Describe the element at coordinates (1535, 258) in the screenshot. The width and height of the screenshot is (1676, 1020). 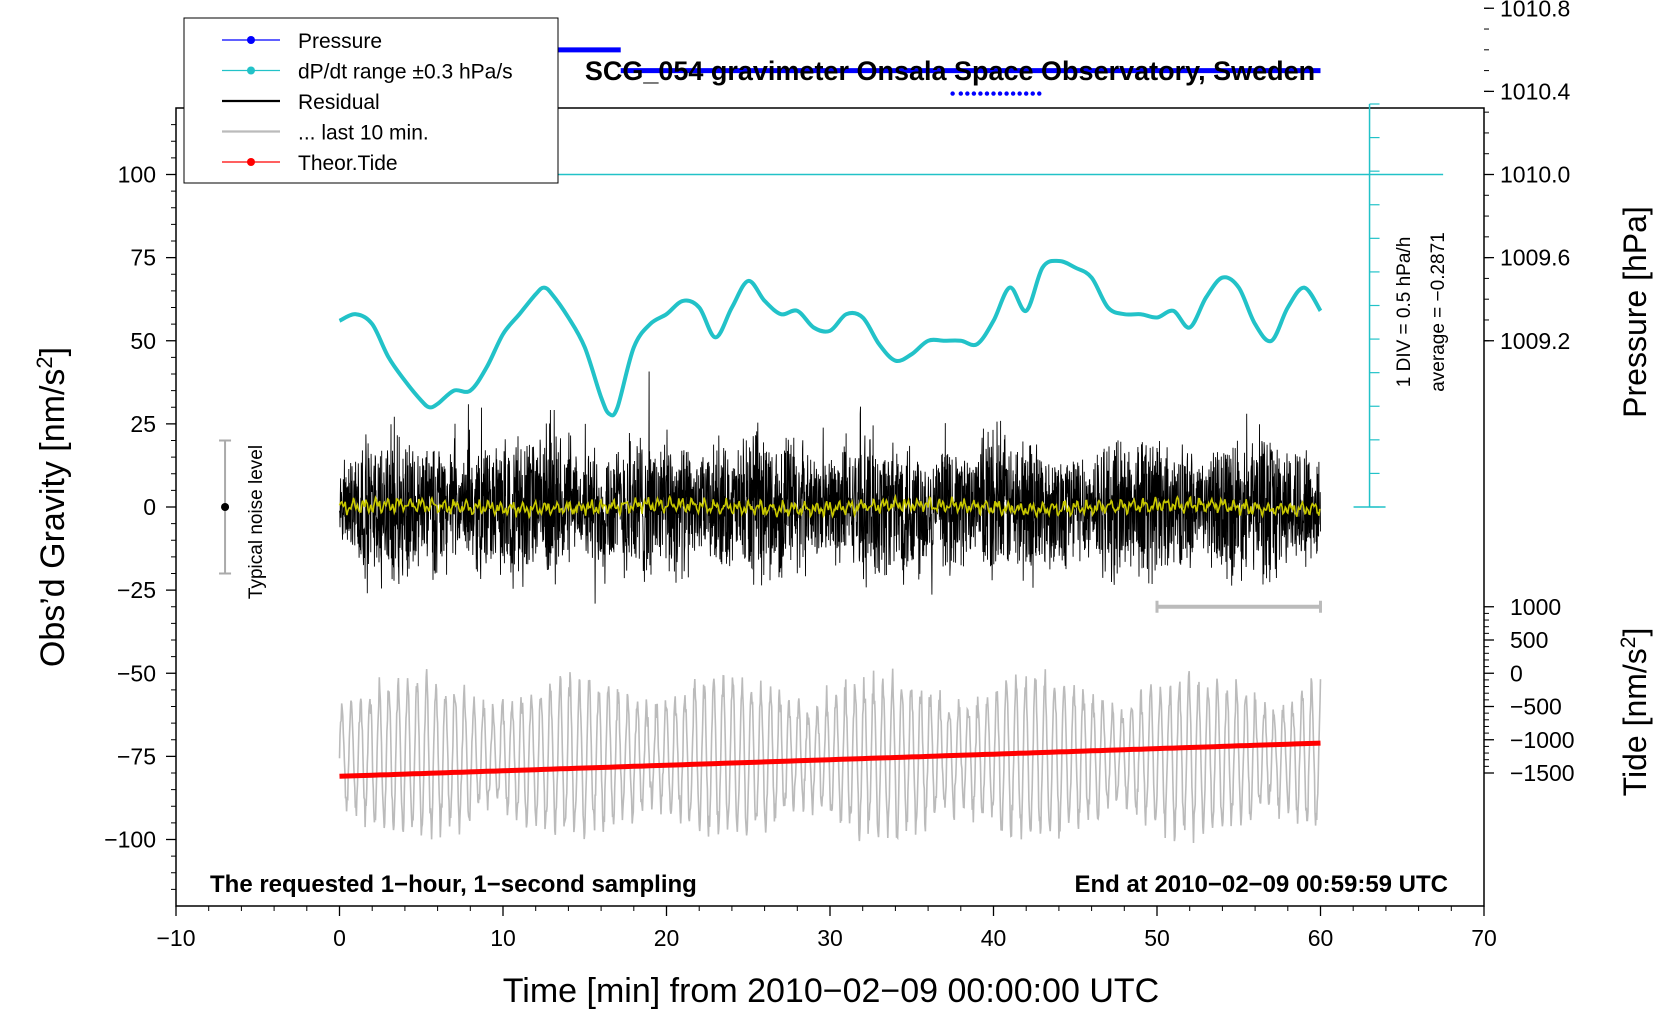
I see `pressure-tick-label: 1009.6` at that location.